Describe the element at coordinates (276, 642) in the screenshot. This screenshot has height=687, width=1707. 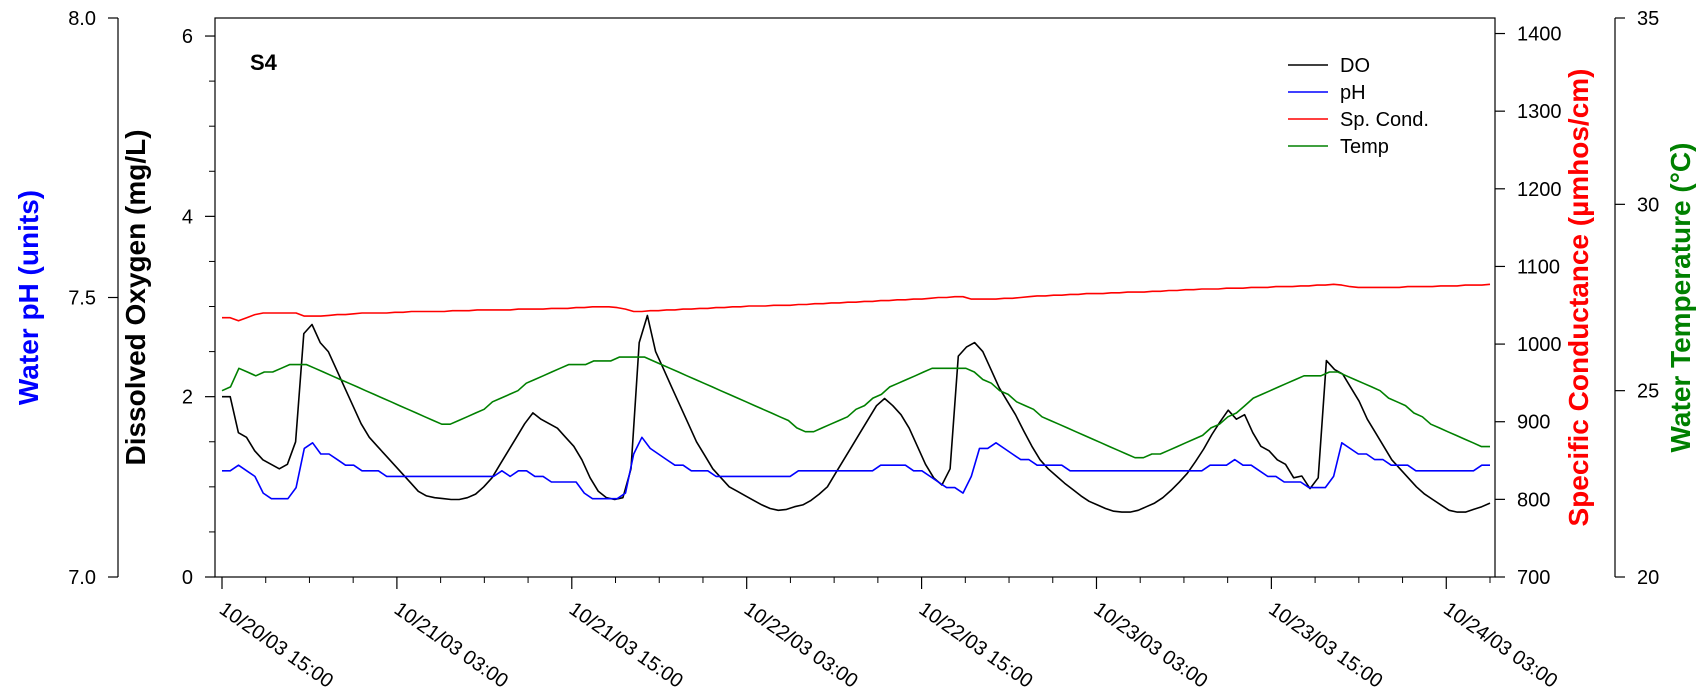
I see `x-tick-label: 10/20/03 15:00` at that location.